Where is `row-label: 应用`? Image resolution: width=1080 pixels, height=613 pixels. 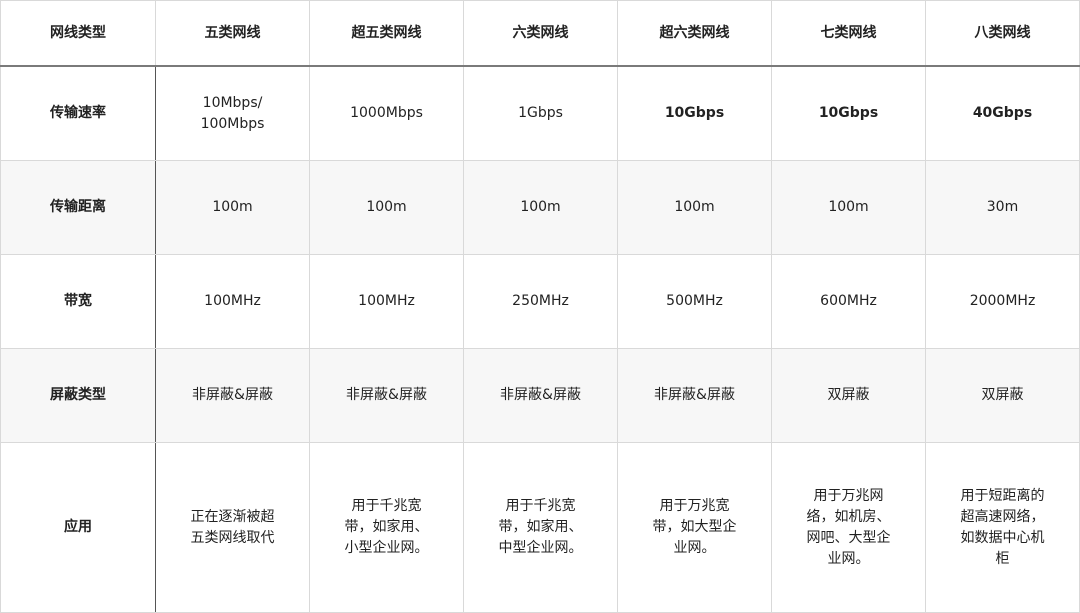
row-label: 应用 is located at coordinates (78, 527).